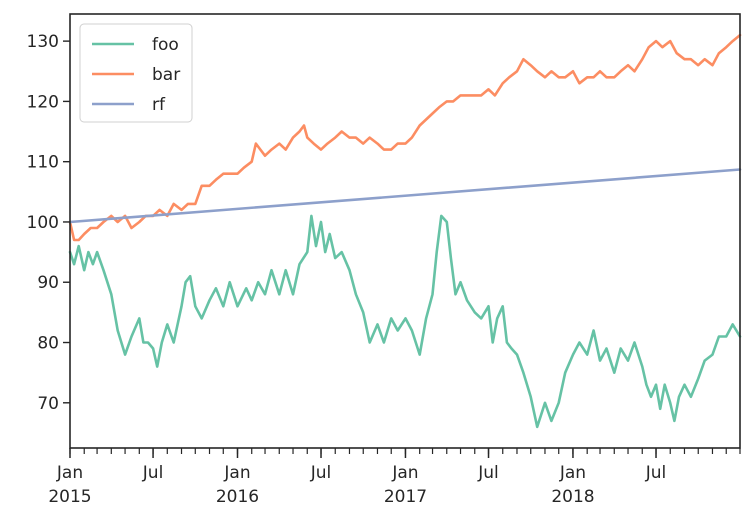  I want to click on y-tick-label: 110, so click(43, 163).